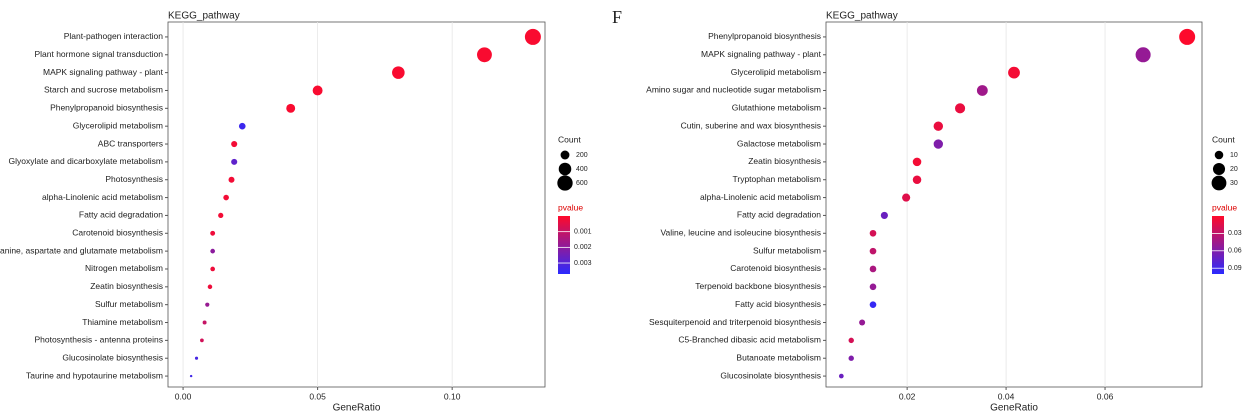 The height and width of the screenshot is (414, 1254). Describe the element at coordinates (121, 215) in the screenshot. I see `category-label: Fatty acid degradation` at that location.